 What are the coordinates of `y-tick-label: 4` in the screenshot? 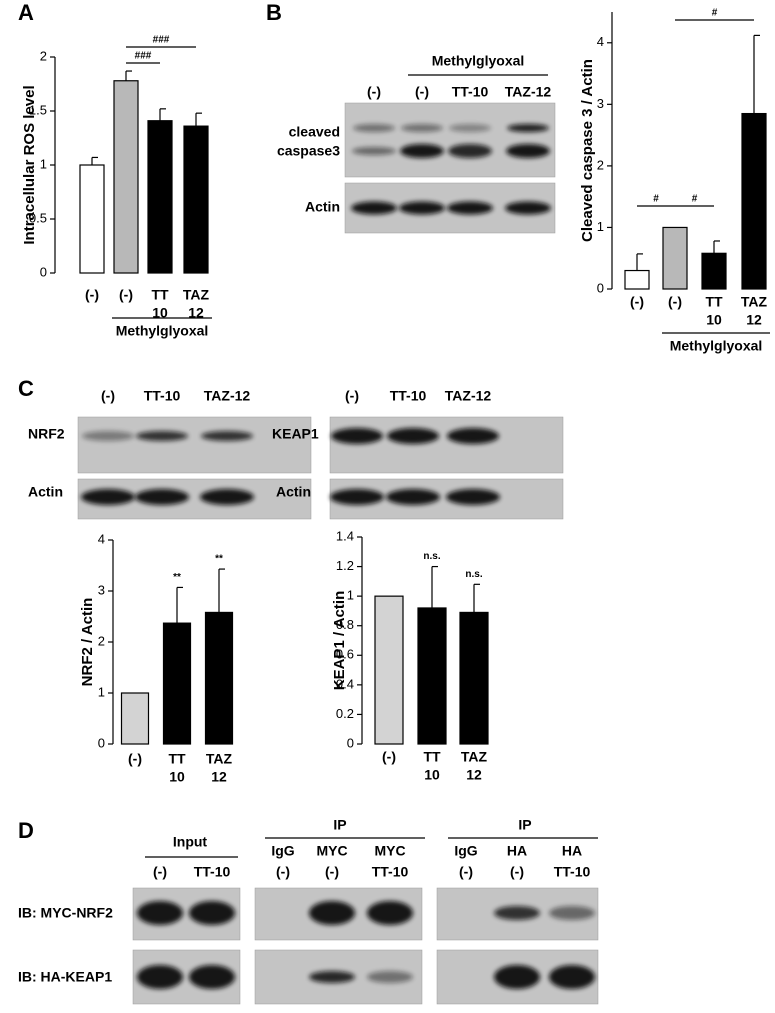 It's located at (101, 538).